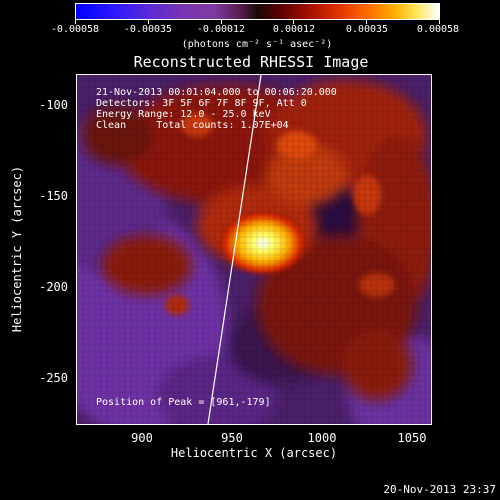 This screenshot has width=500, height=500. Describe the element at coordinates (53, 378) in the screenshot. I see `y-tick-label: -250` at that location.